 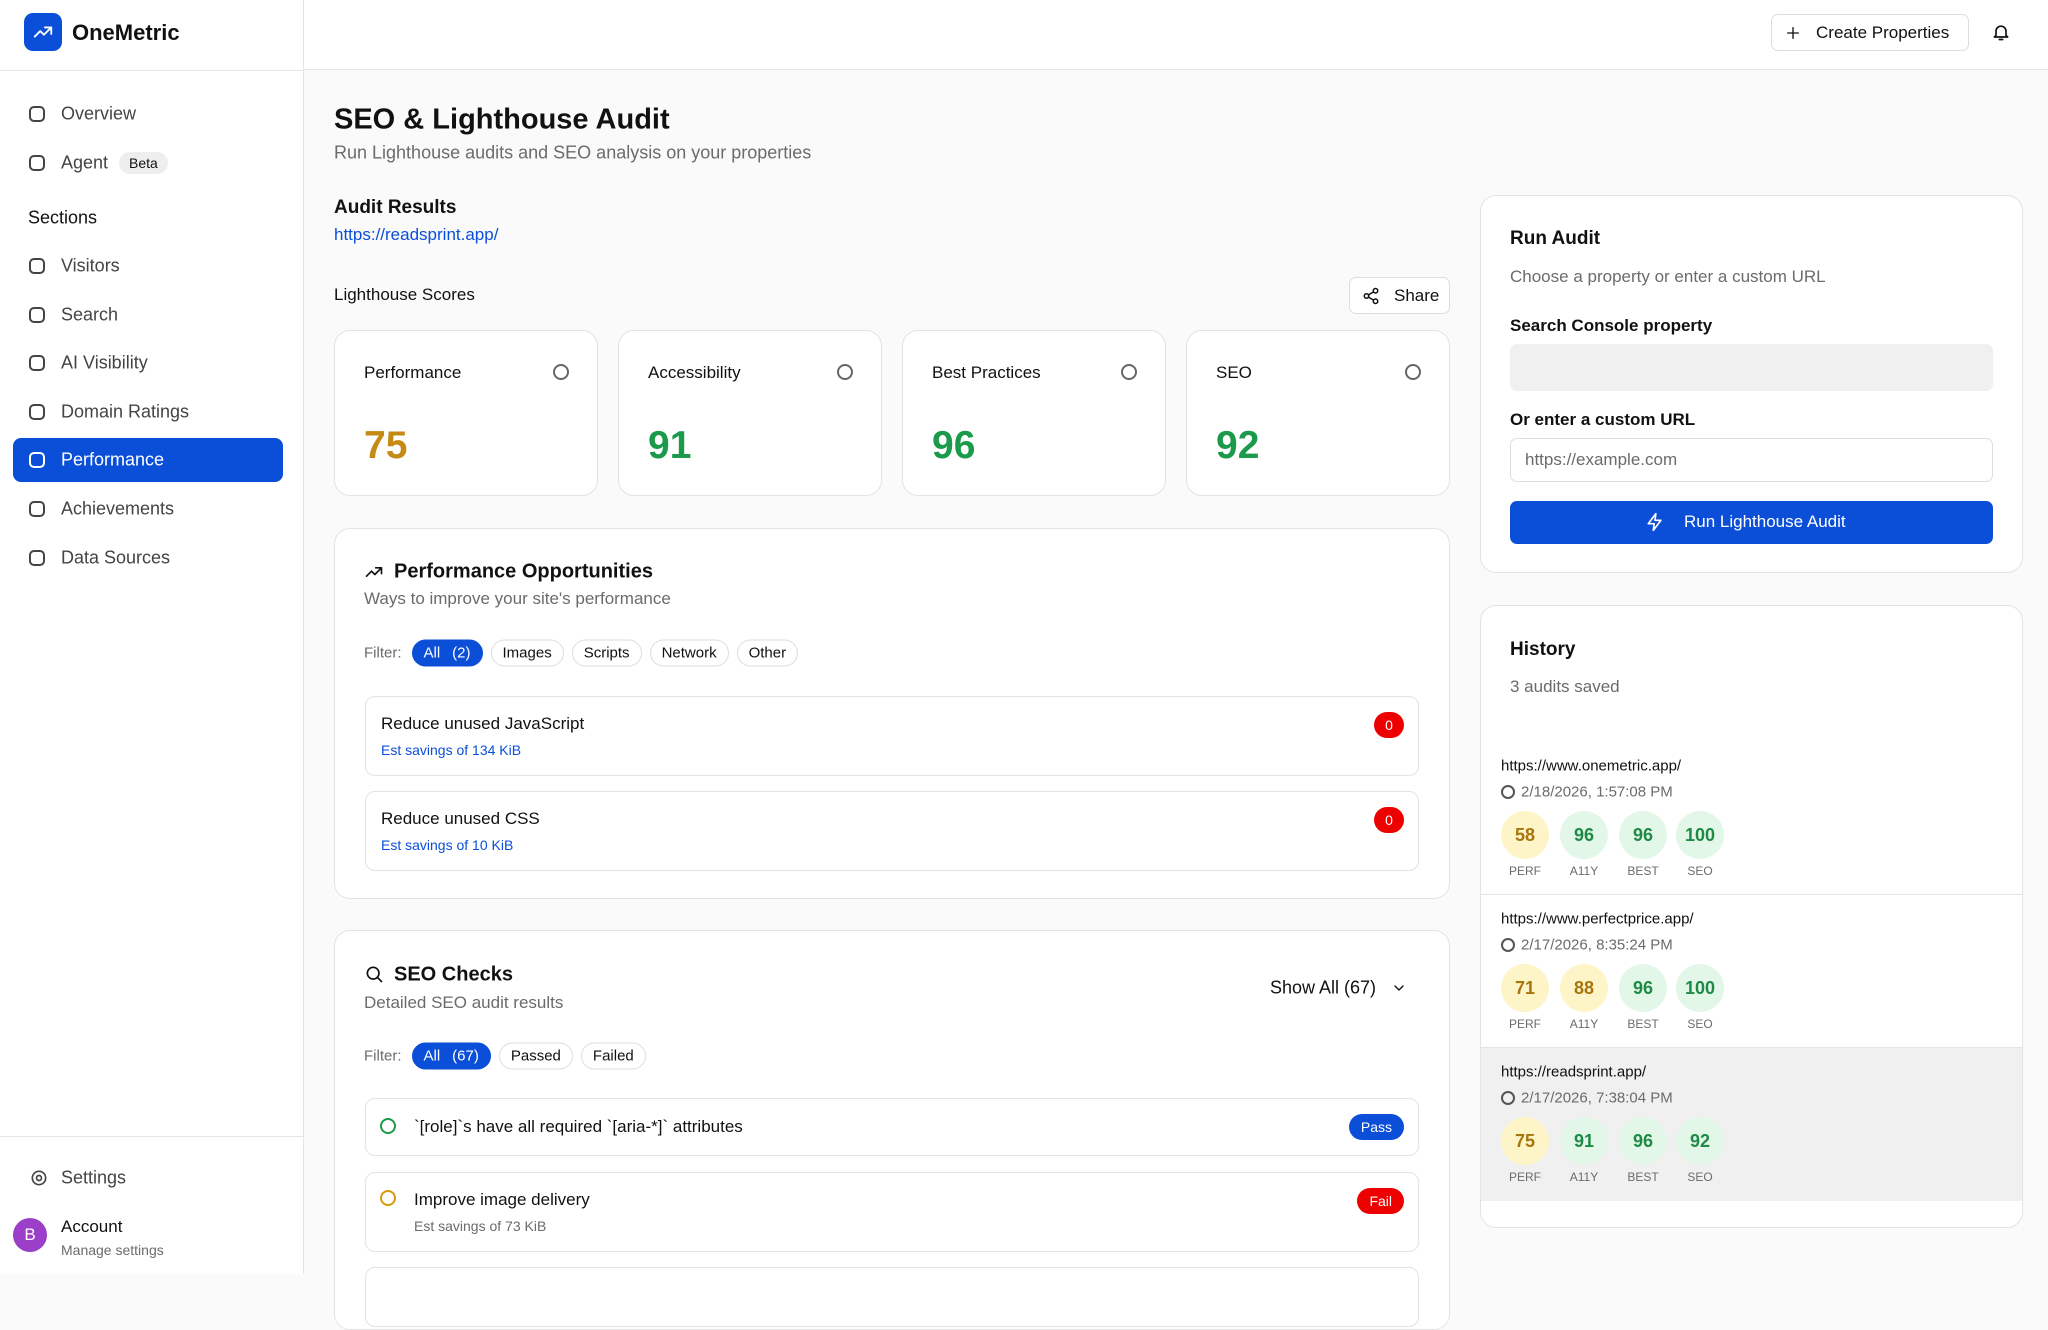 I want to click on score-circle: 100, so click(x=1700, y=988).